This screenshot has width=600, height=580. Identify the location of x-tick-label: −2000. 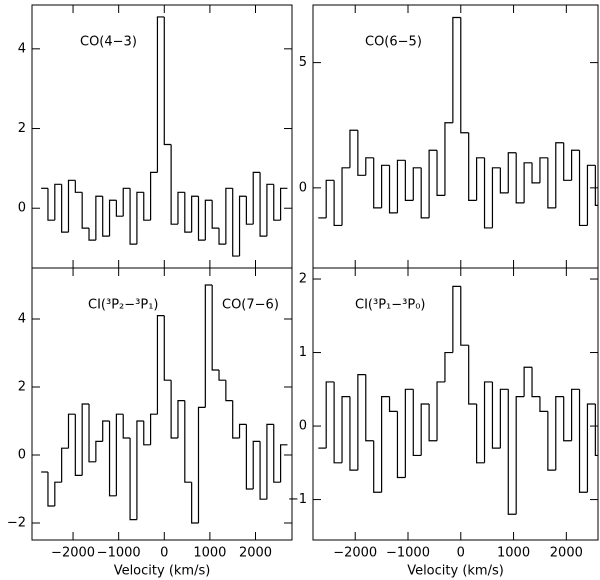
(355, 553).